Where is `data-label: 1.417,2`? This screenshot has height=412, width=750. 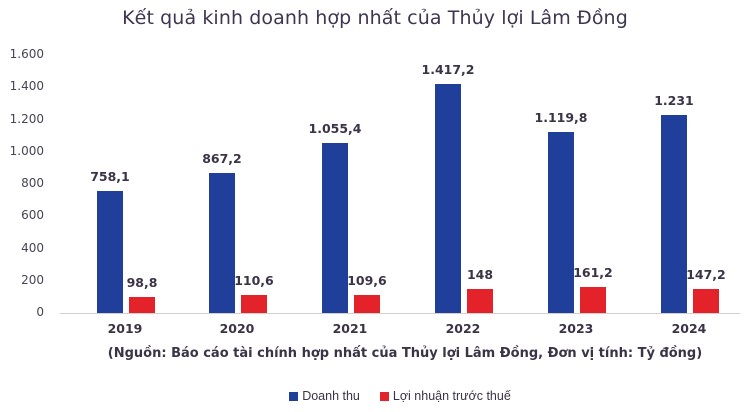 data-label: 1.417,2 is located at coordinates (448, 70).